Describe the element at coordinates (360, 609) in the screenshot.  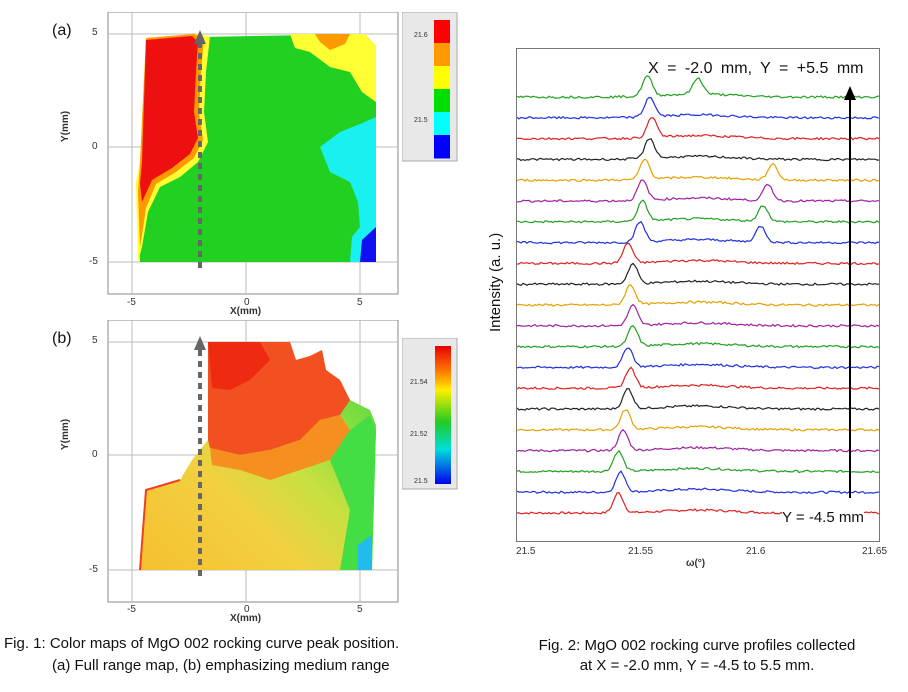
I see `panel-b-xtick-5: 5` at that location.